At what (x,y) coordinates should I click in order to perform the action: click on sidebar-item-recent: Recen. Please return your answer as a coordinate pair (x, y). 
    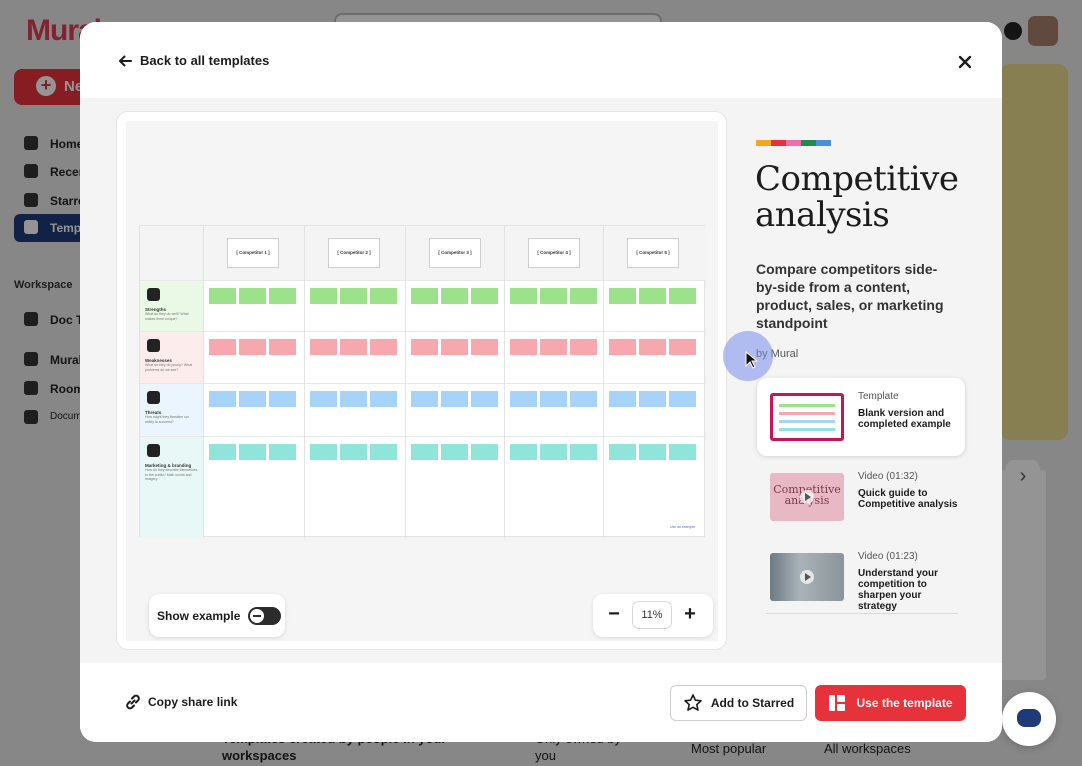
    Looking at the image, I should click on (54, 171).